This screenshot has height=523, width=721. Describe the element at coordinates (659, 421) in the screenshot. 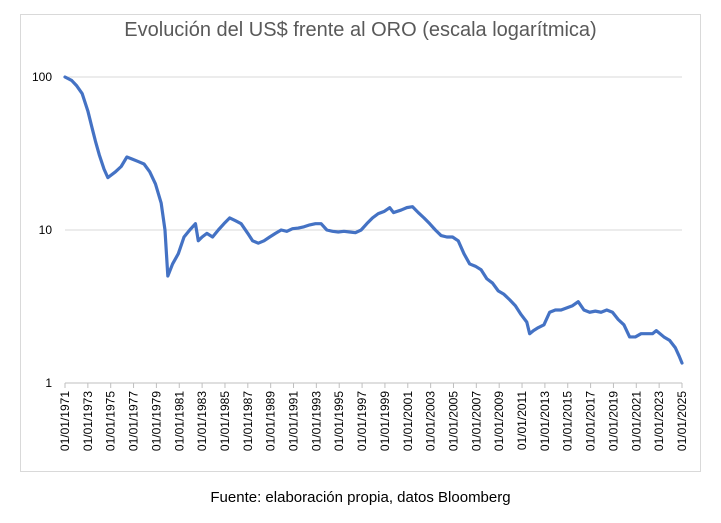

I see `x-tick-label: 01/01/2023` at that location.